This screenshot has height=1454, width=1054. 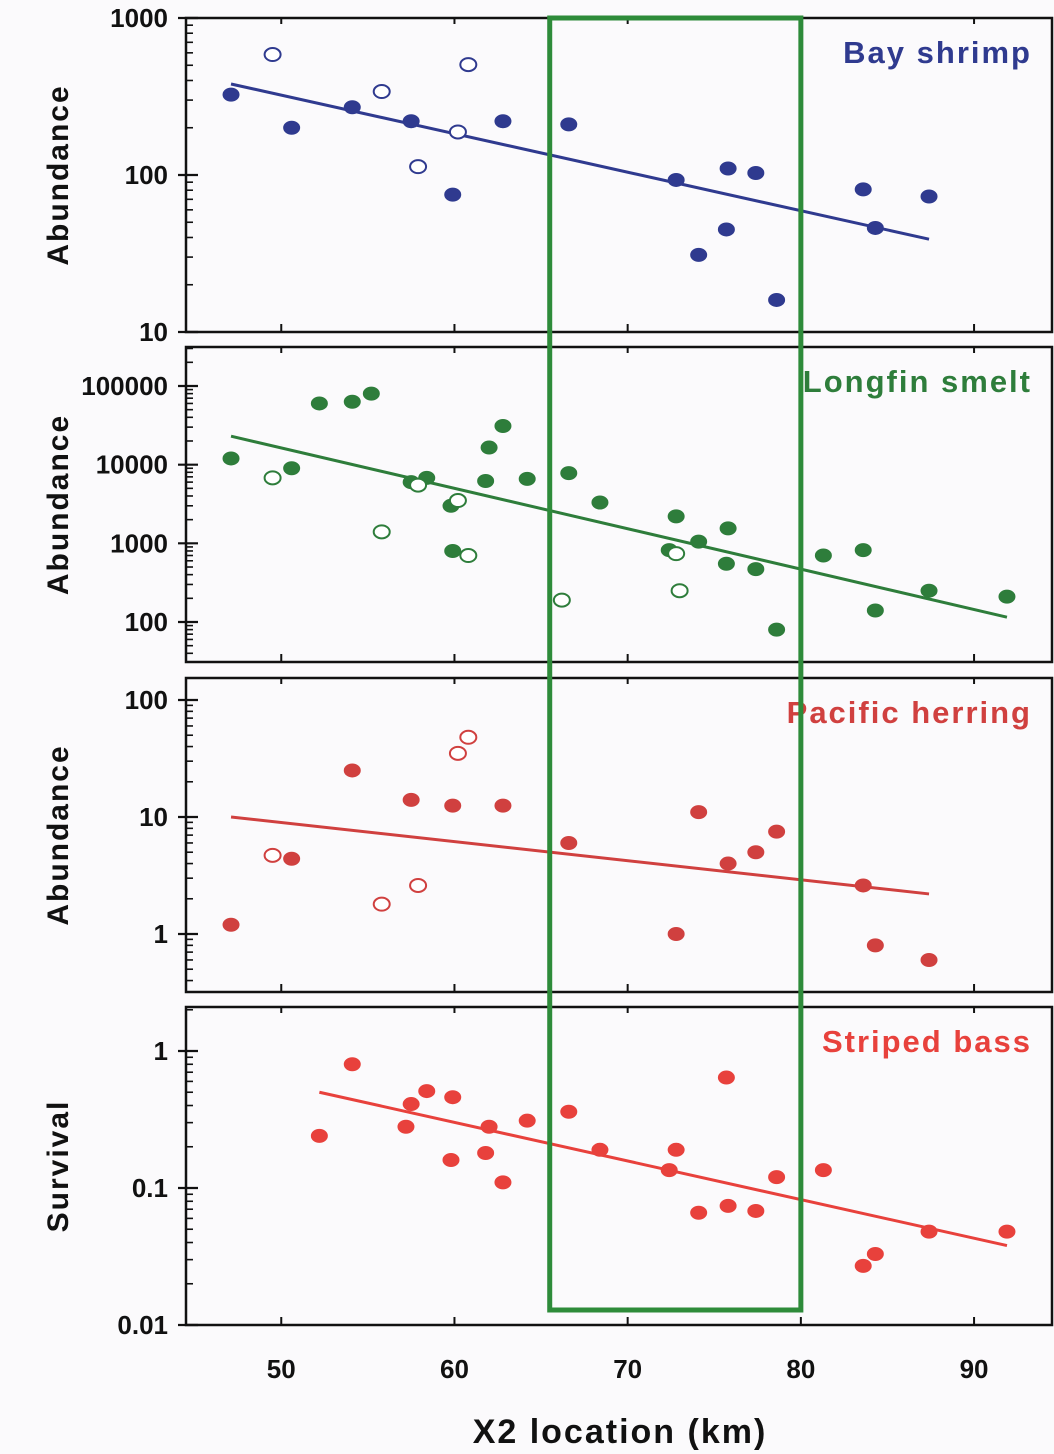 I want to click on y-tick-label: 1000, so click(x=139, y=18).